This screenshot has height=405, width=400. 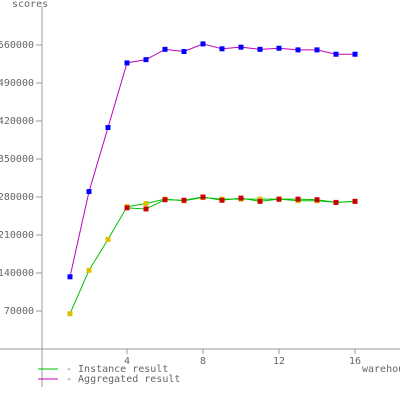 I want to click on x-tick-label: 8, so click(x=203, y=361).